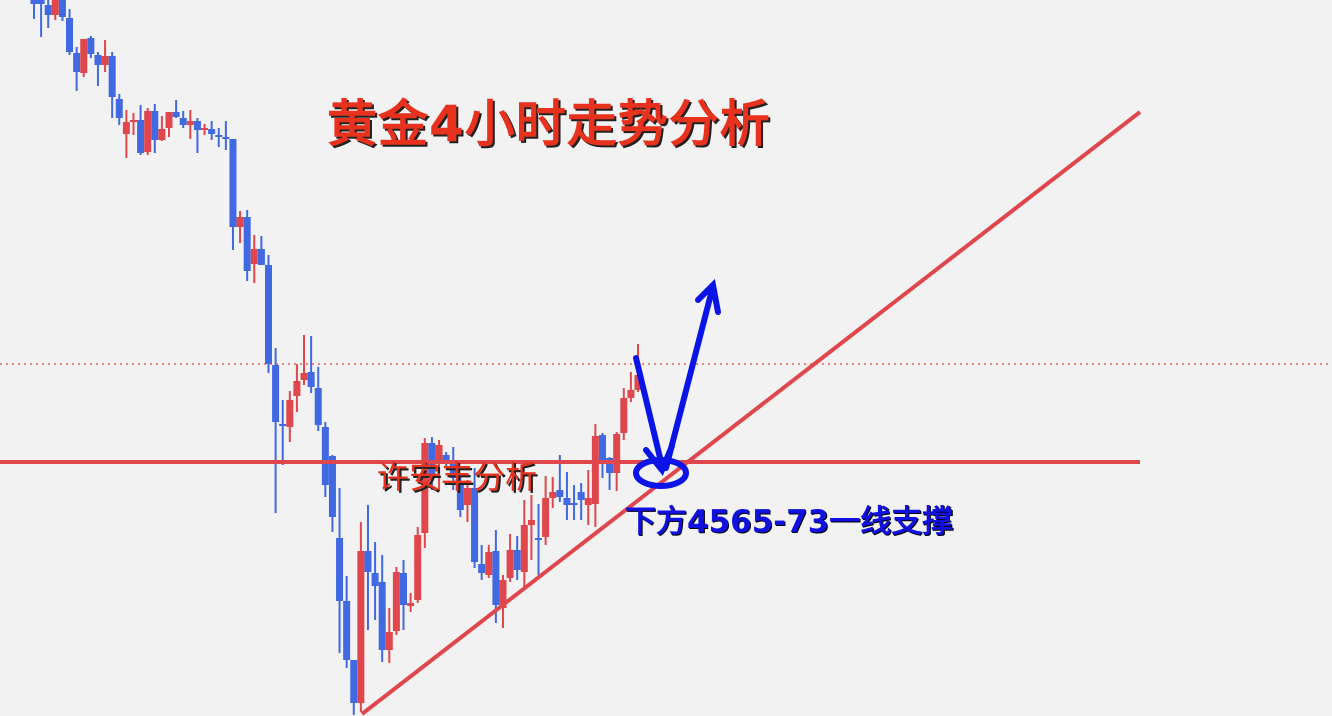 This screenshot has width=1332, height=716. What do you see at coordinates (457, 477) in the screenshot?
I see `author-label: 许安丰分析` at bounding box center [457, 477].